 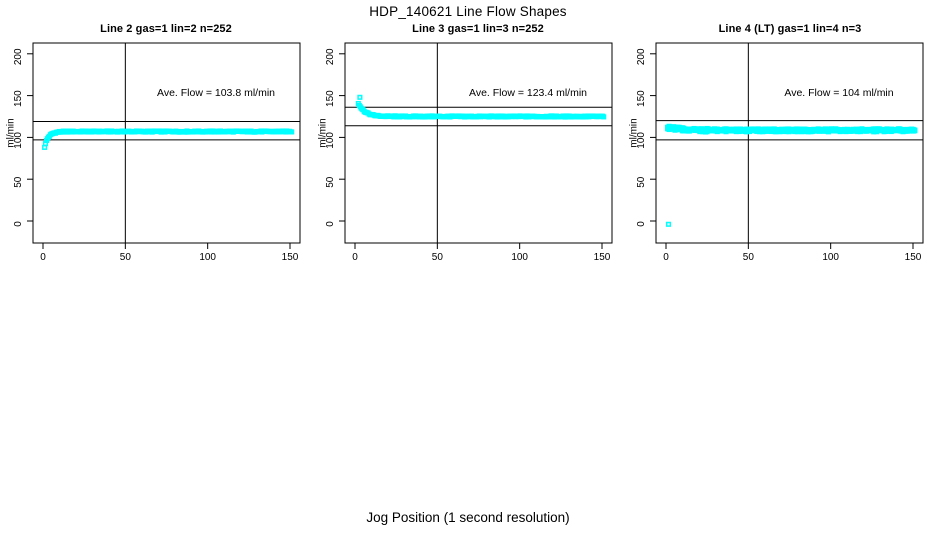 I want to click on panel-2-y-tick-label: 100, so click(x=330, y=140).